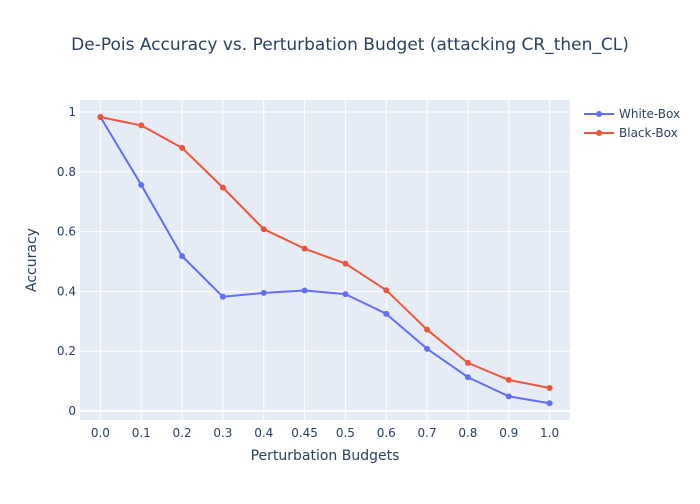  I want to click on x-tick-label: 0.4, so click(263, 433).